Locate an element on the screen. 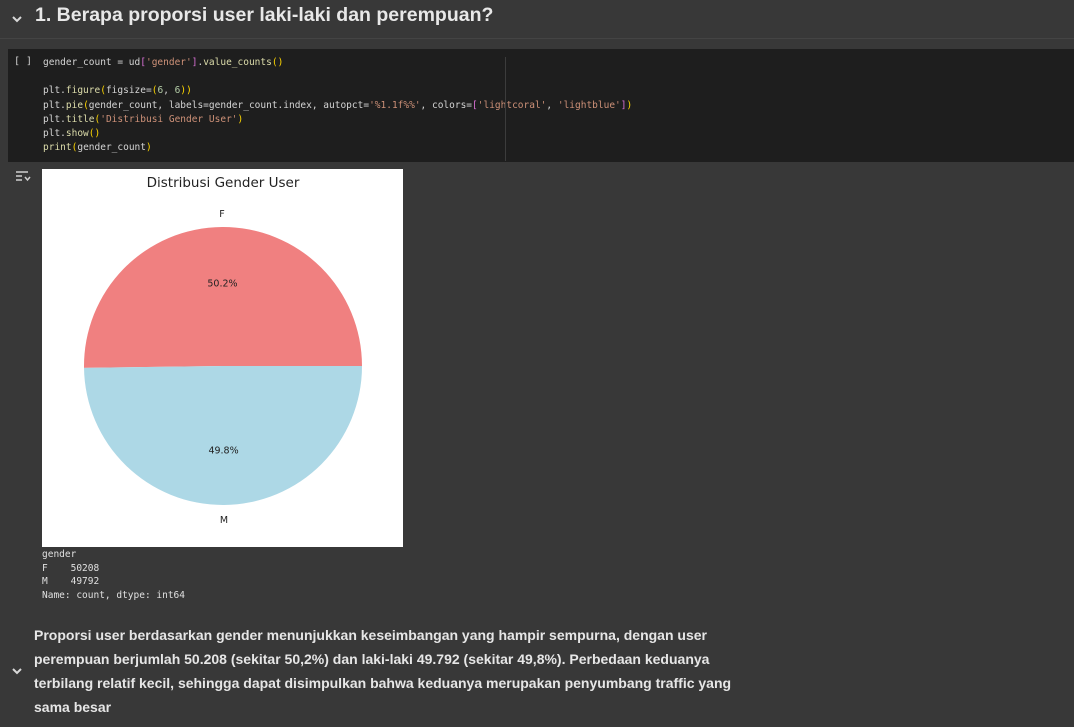 The image size is (1074, 727). output-line: F 50208 is located at coordinates (71, 568).